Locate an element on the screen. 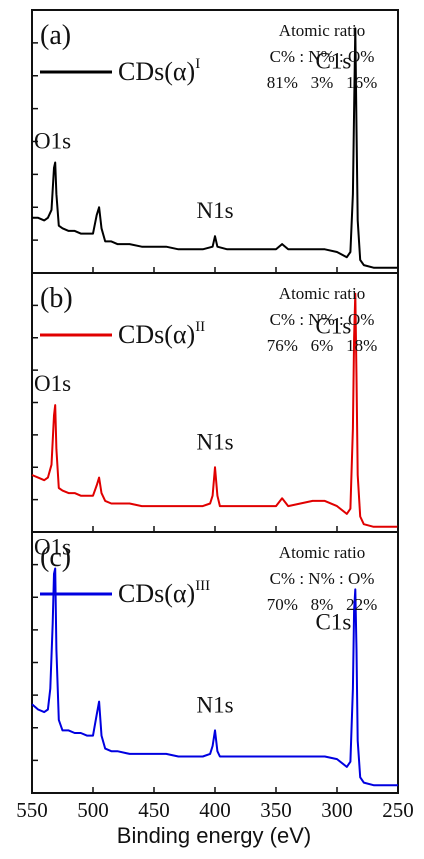  legend-label: CDs(α)III is located at coordinates (164, 593).